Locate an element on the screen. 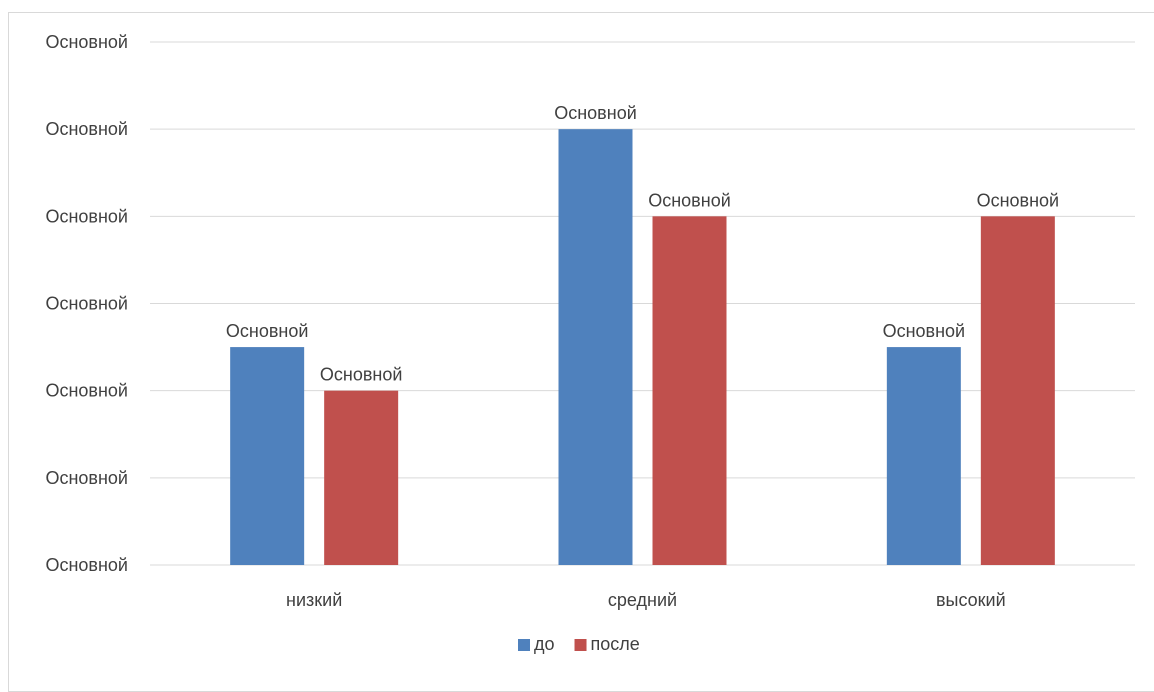 Image resolution: width=1154 pixels, height=692 pixels. x-tick-label: высокий is located at coordinates (971, 600).